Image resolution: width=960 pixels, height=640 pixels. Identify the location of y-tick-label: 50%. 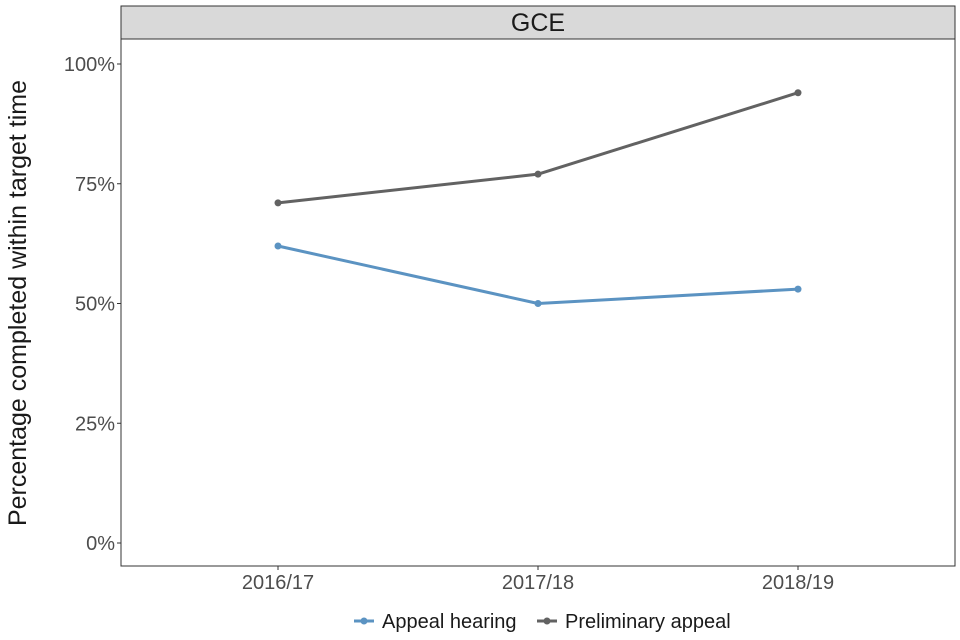
(95, 305).